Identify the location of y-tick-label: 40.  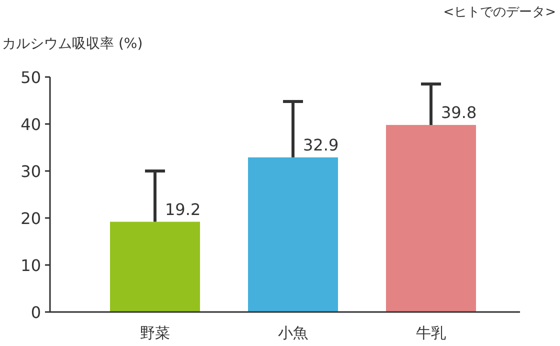
(30, 124).